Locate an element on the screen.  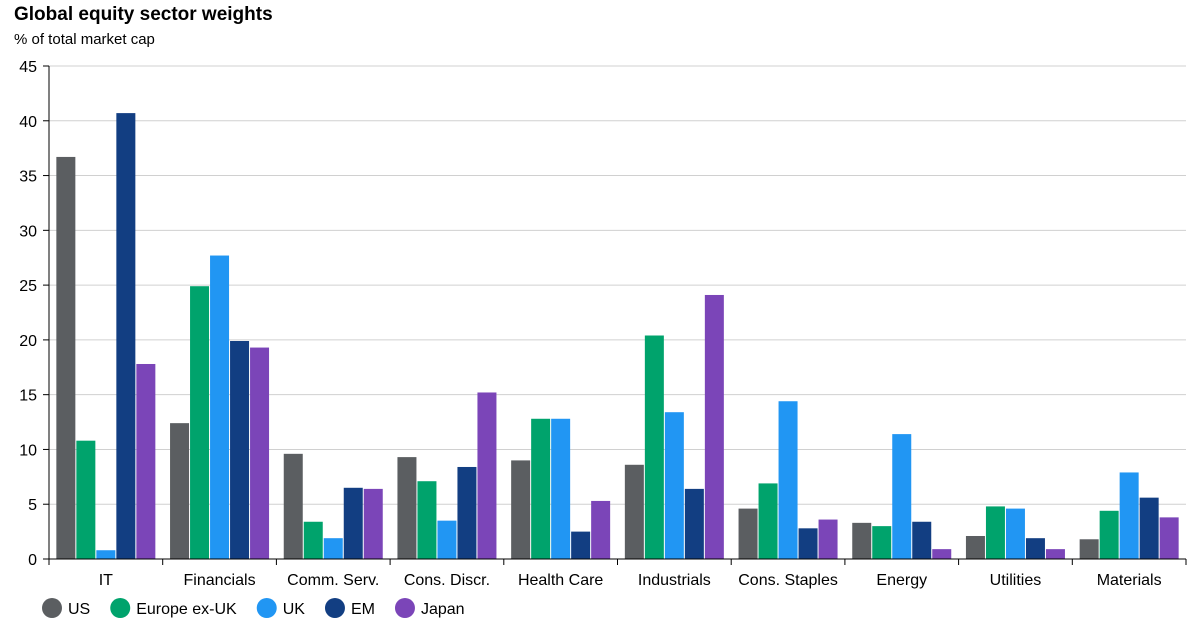
y-tick-label: 40 is located at coordinates (28, 122).